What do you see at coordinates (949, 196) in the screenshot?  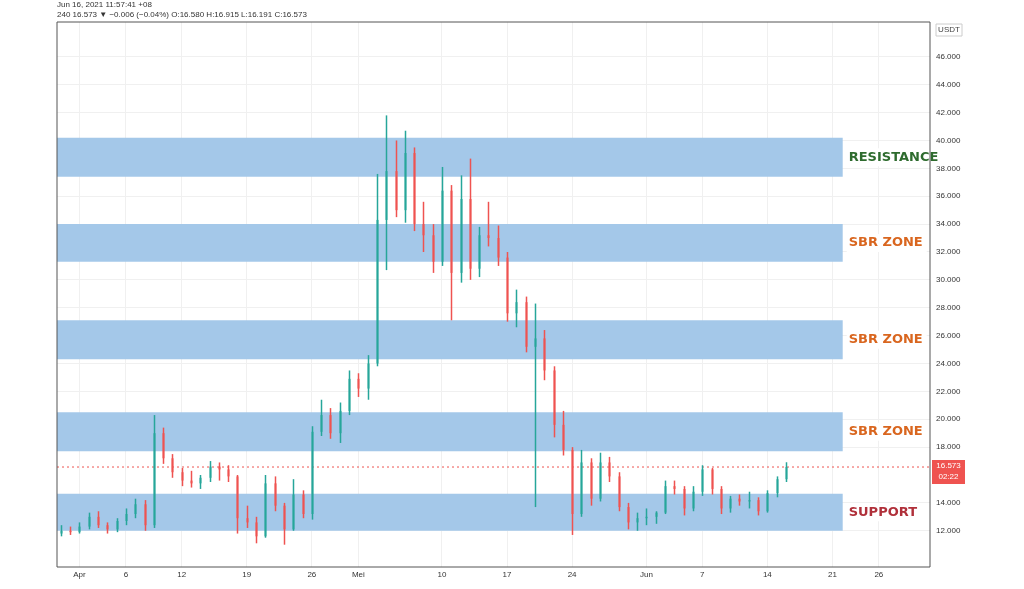 I see `y-tick-label: 36.000` at bounding box center [949, 196].